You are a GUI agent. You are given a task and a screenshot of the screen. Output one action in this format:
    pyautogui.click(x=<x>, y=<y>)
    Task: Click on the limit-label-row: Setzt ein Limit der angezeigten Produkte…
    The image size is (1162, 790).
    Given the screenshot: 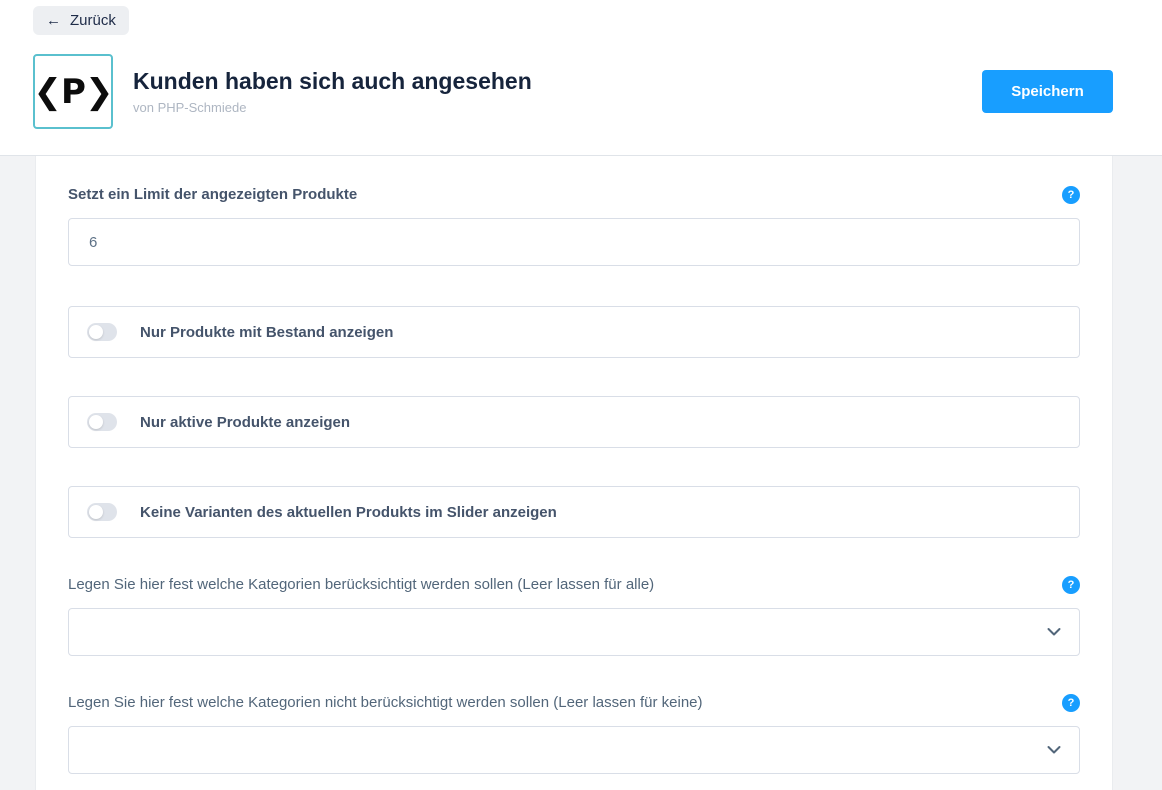 What is the action you would take?
    pyautogui.click(x=574, y=195)
    